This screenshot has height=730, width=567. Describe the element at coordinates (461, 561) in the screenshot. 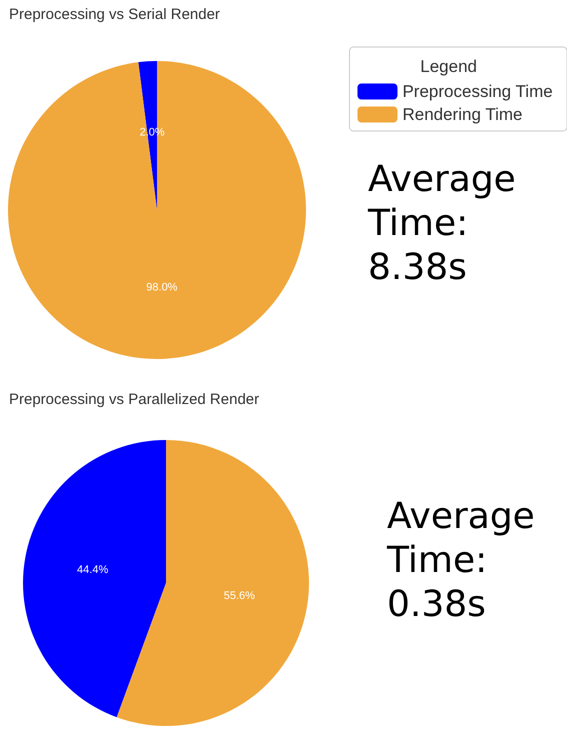

I see `text: Average Time: 0.38s` at that location.